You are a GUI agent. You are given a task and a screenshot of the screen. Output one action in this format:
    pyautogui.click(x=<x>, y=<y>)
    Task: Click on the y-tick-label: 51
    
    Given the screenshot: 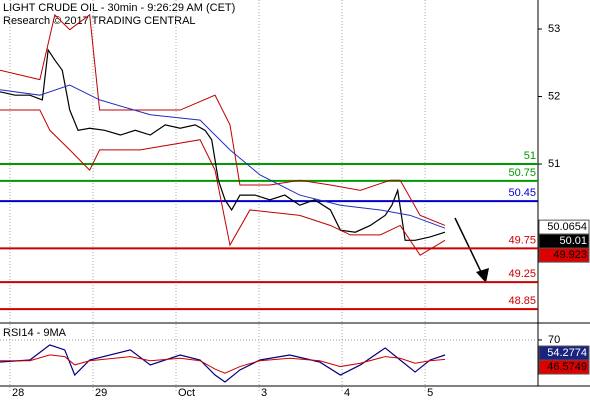 What is the action you would take?
    pyautogui.click(x=554, y=164)
    